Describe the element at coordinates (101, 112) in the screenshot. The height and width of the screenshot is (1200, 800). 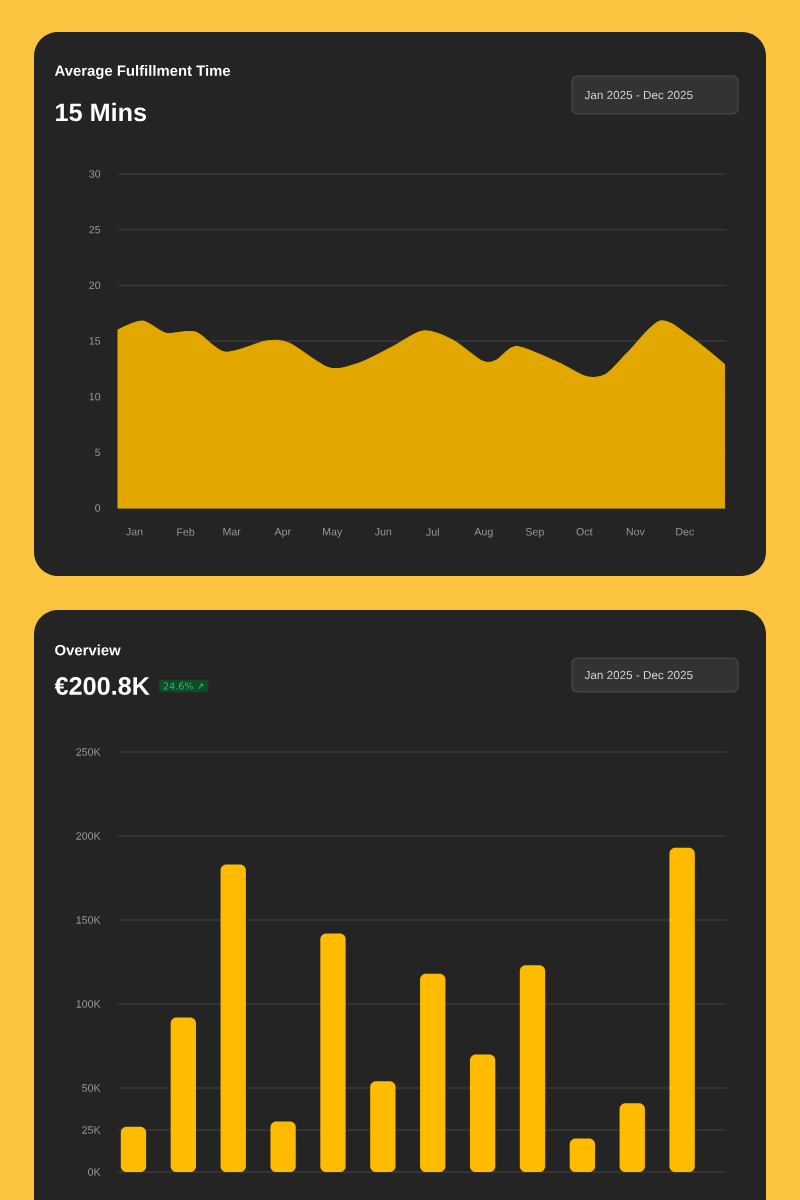
I see `chart-subtitle: 15 Mins` at that location.